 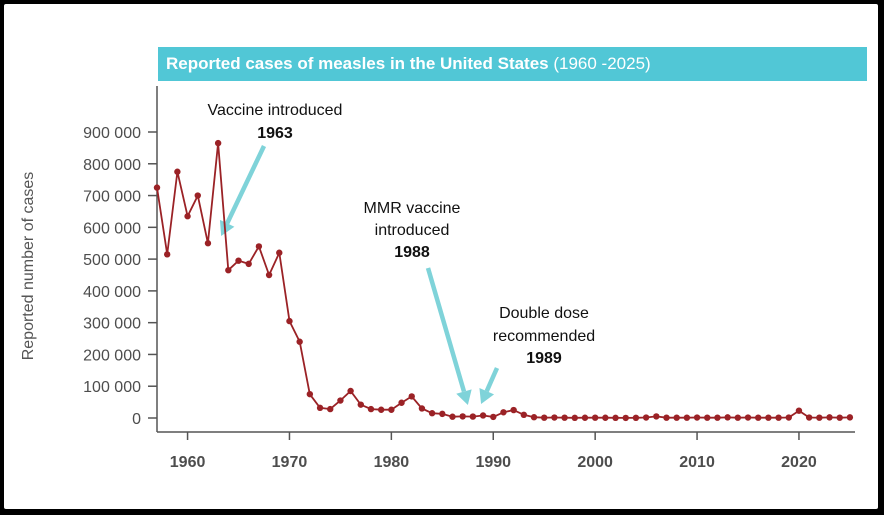 I want to click on y-tick-label: 200 000, so click(x=112, y=355).